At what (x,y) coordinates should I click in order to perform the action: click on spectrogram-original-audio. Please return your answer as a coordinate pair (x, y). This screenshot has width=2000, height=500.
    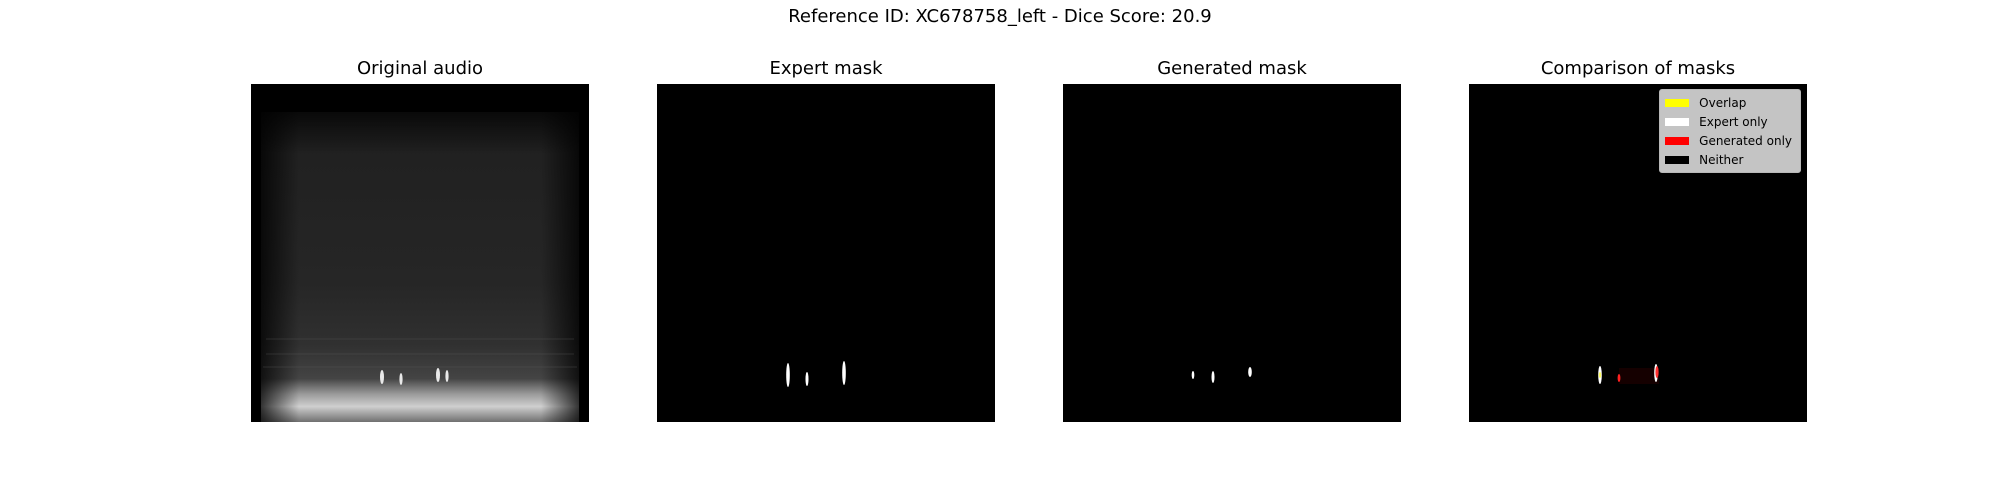
    Looking at the image, I should click on (420, 253).